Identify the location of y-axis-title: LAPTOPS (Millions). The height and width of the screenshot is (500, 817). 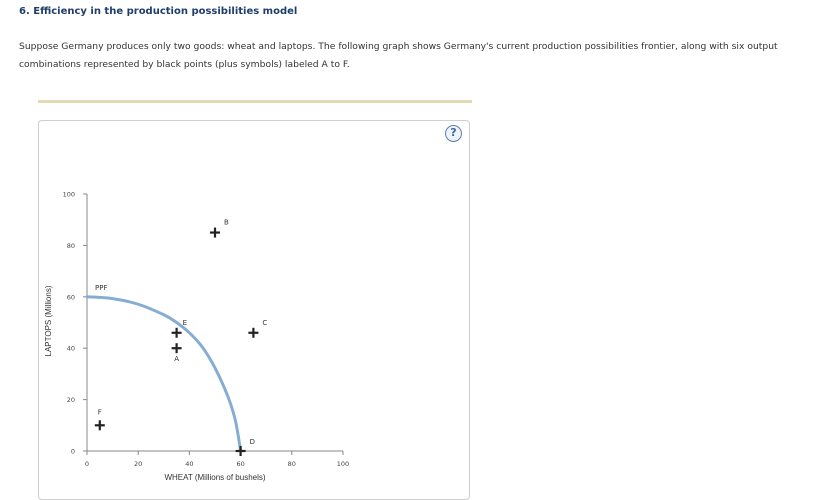
(48, 320).